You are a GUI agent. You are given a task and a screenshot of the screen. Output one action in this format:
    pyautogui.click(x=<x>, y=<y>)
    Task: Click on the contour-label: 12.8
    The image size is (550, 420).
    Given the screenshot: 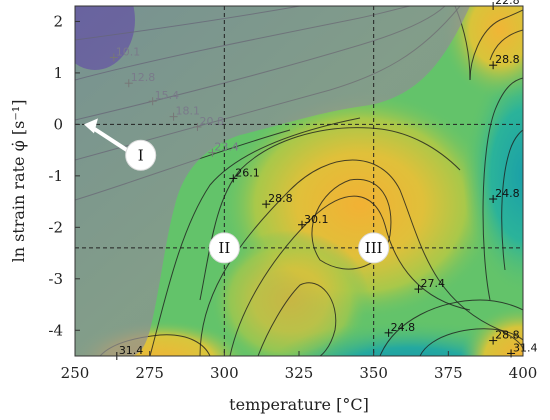 What is the action you would take?
    pyautogui.click(x=140, y=79)
    